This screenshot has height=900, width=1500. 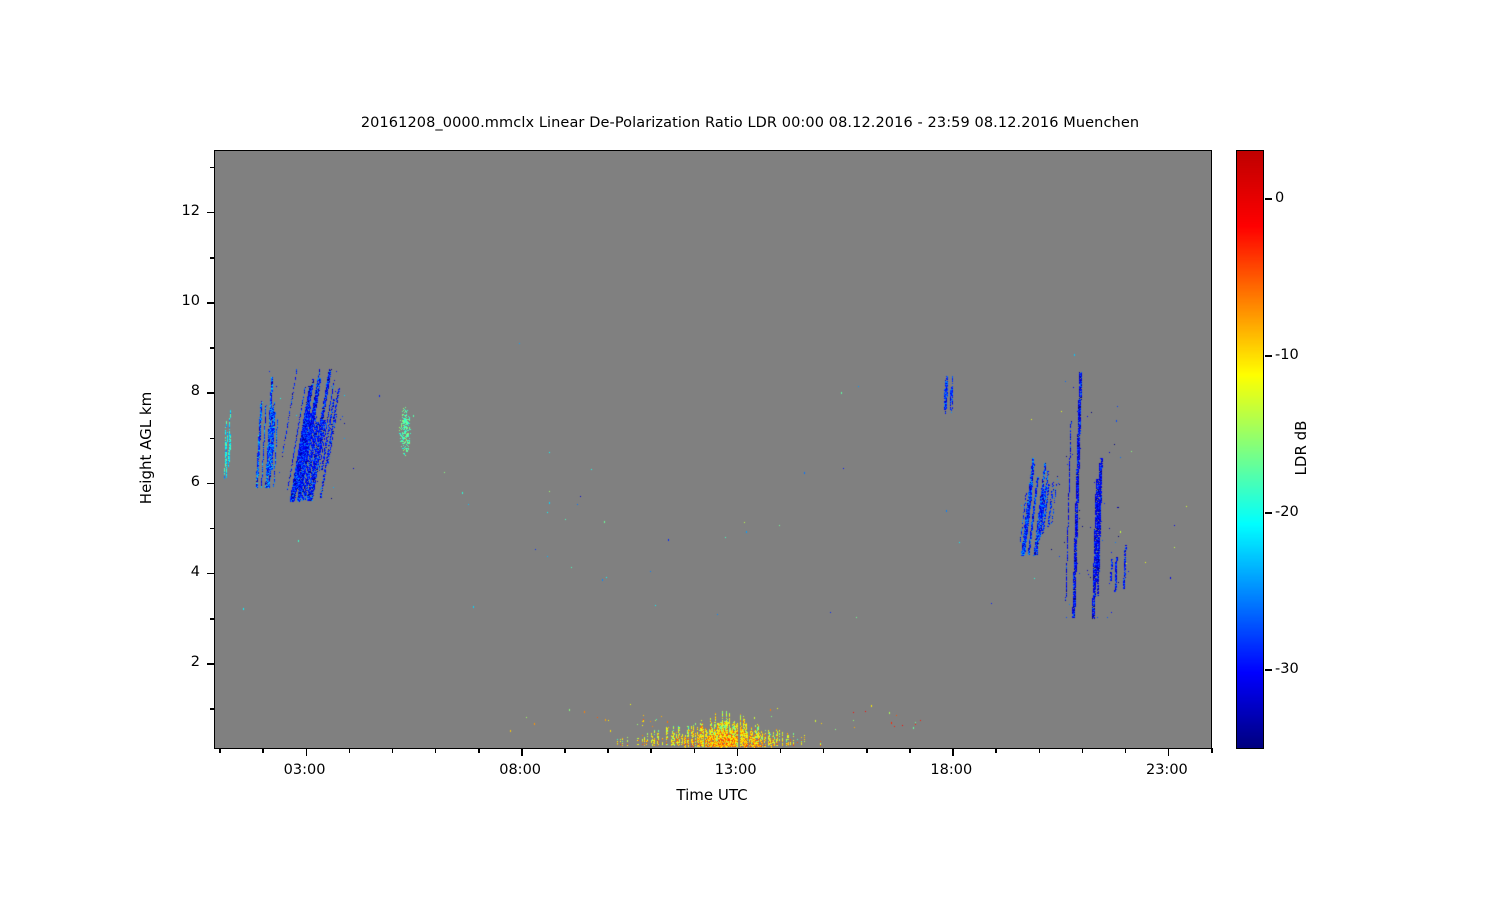 I want to click on y-axis-label: Height AGL km, so click(x=146, y=448).